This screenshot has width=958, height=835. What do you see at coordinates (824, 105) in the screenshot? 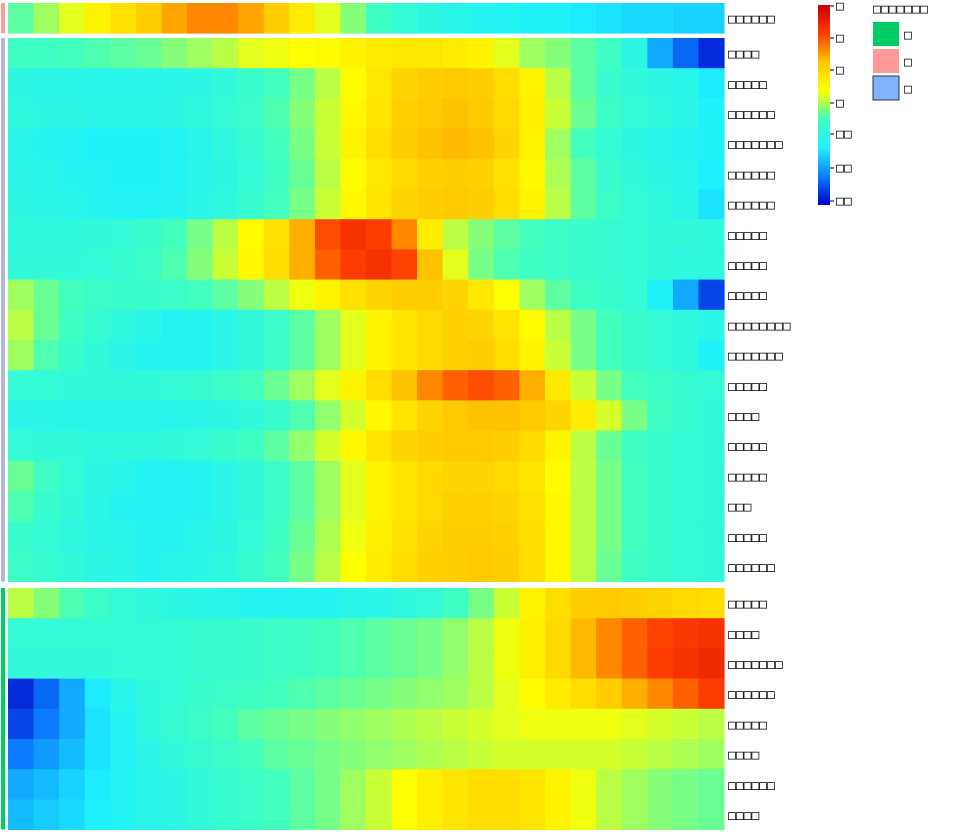
I see `color-scale-bar` at bounding box center [824, 105].